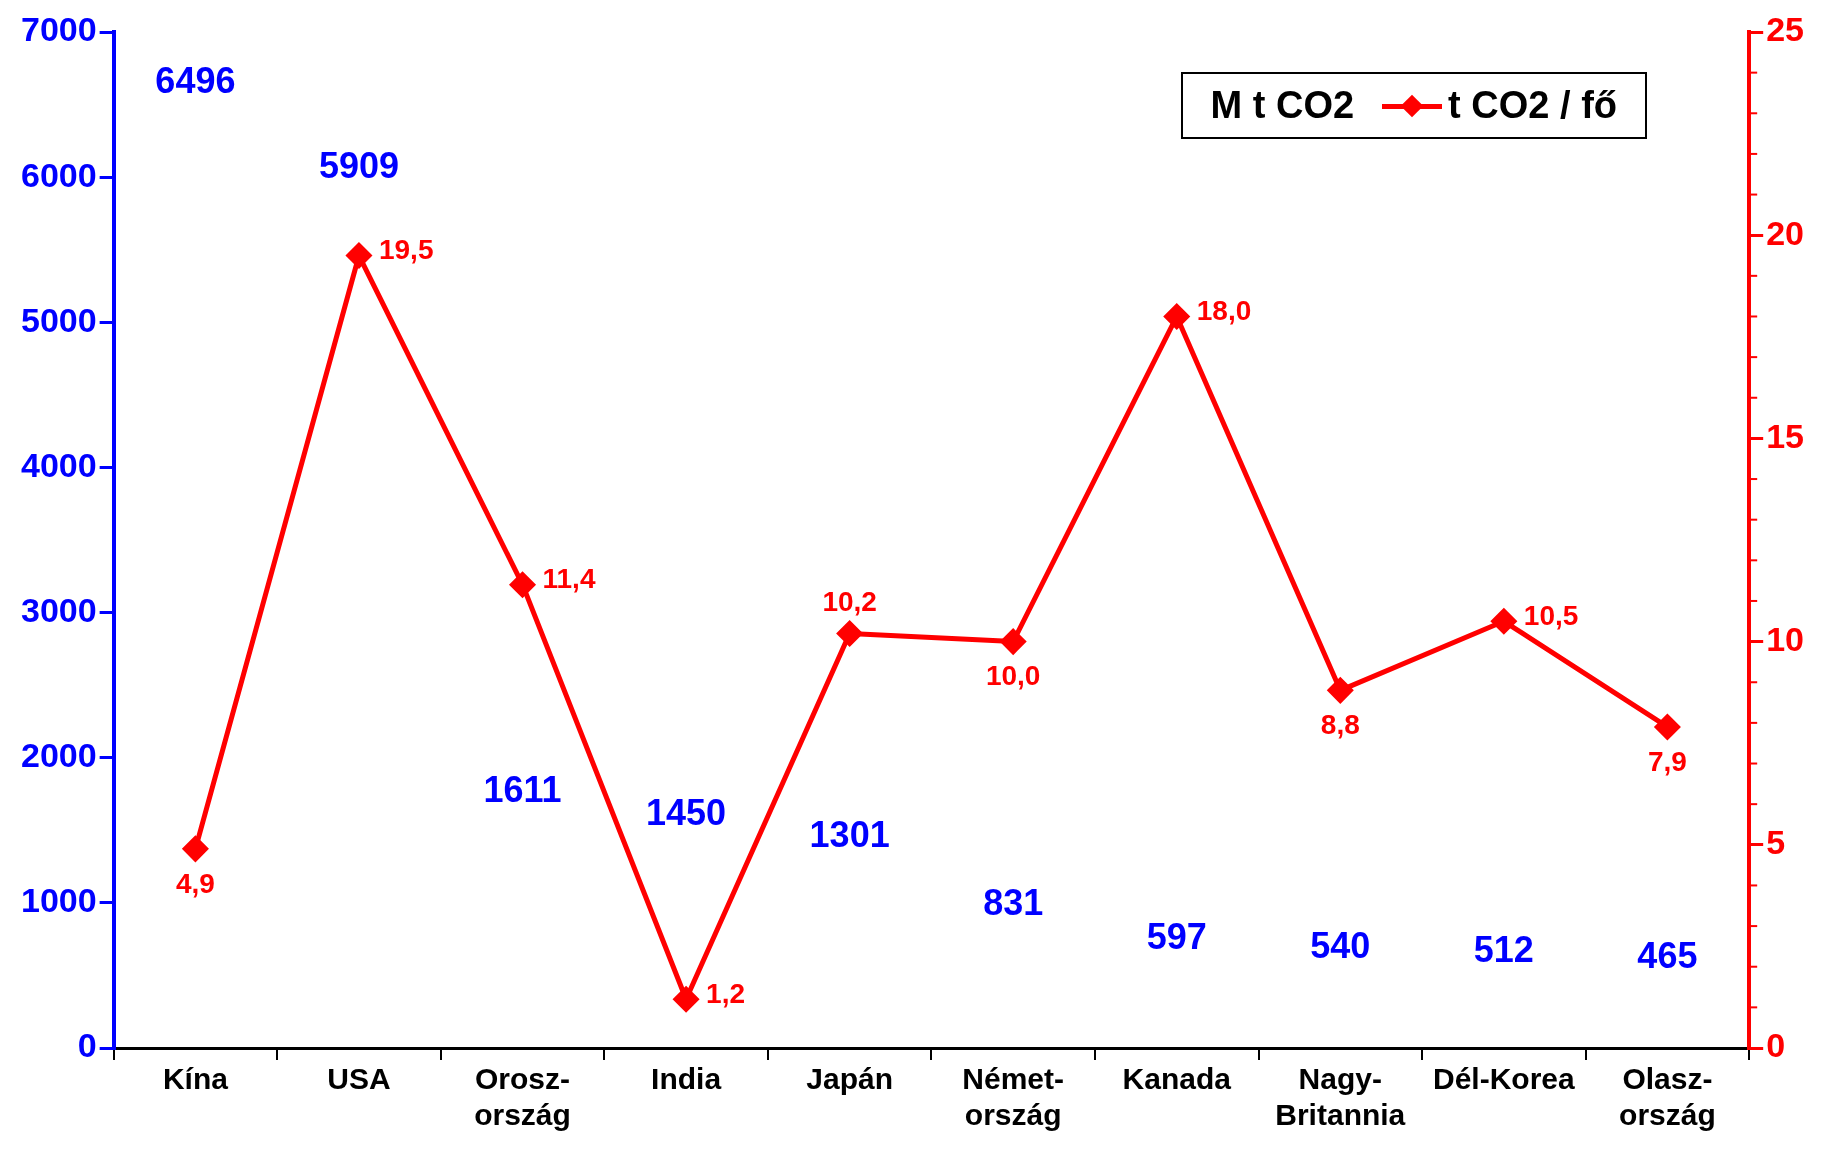 The width and height of the screenshot is (1825, 1152). What do you see at coordinates (359, 166) in the screenshot?
I see `annotation: 5909` at bounding box center [359, 166].